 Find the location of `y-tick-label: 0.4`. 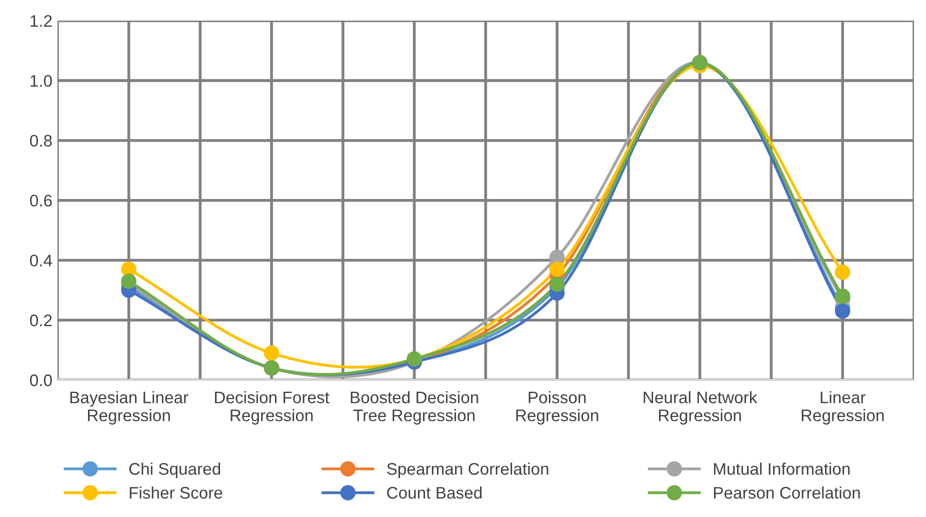

y-tick-label: 0.4 is located at coordinates (41, 260).